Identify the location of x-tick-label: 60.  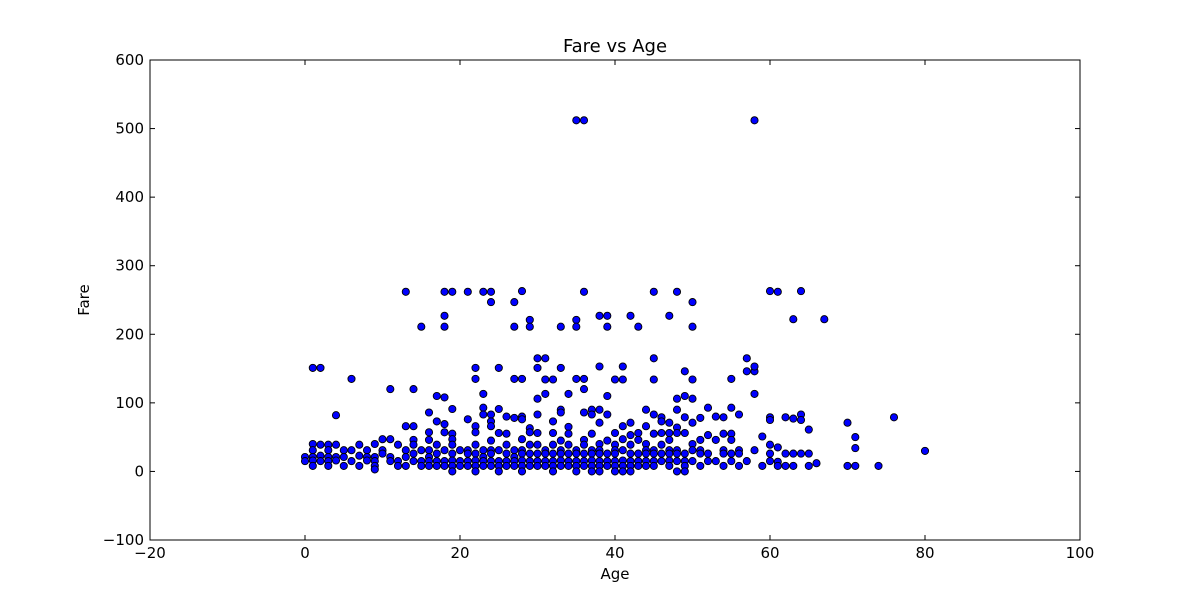
(769, 553).